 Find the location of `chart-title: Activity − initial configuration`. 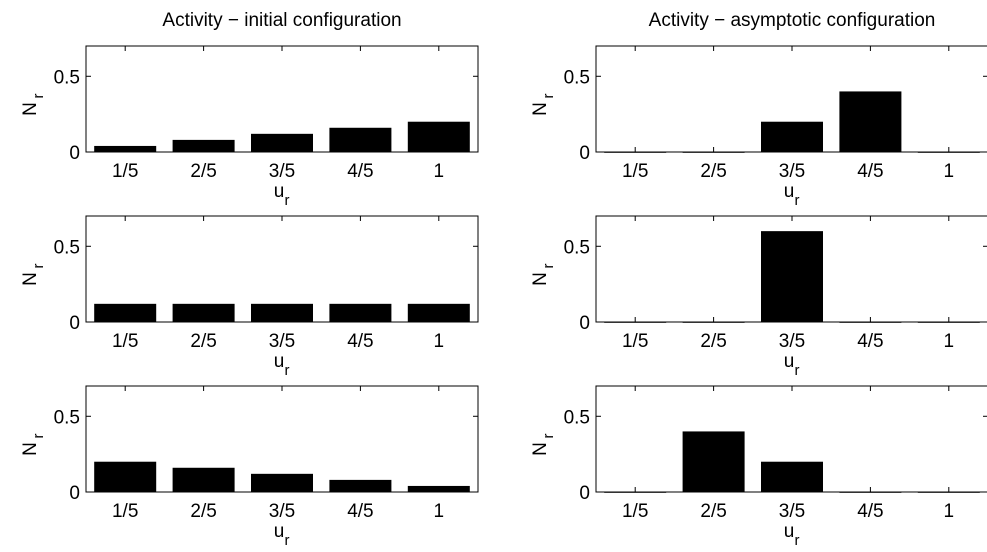

chart-title: Activity − initial configuration is located at coordinates (281, 20).